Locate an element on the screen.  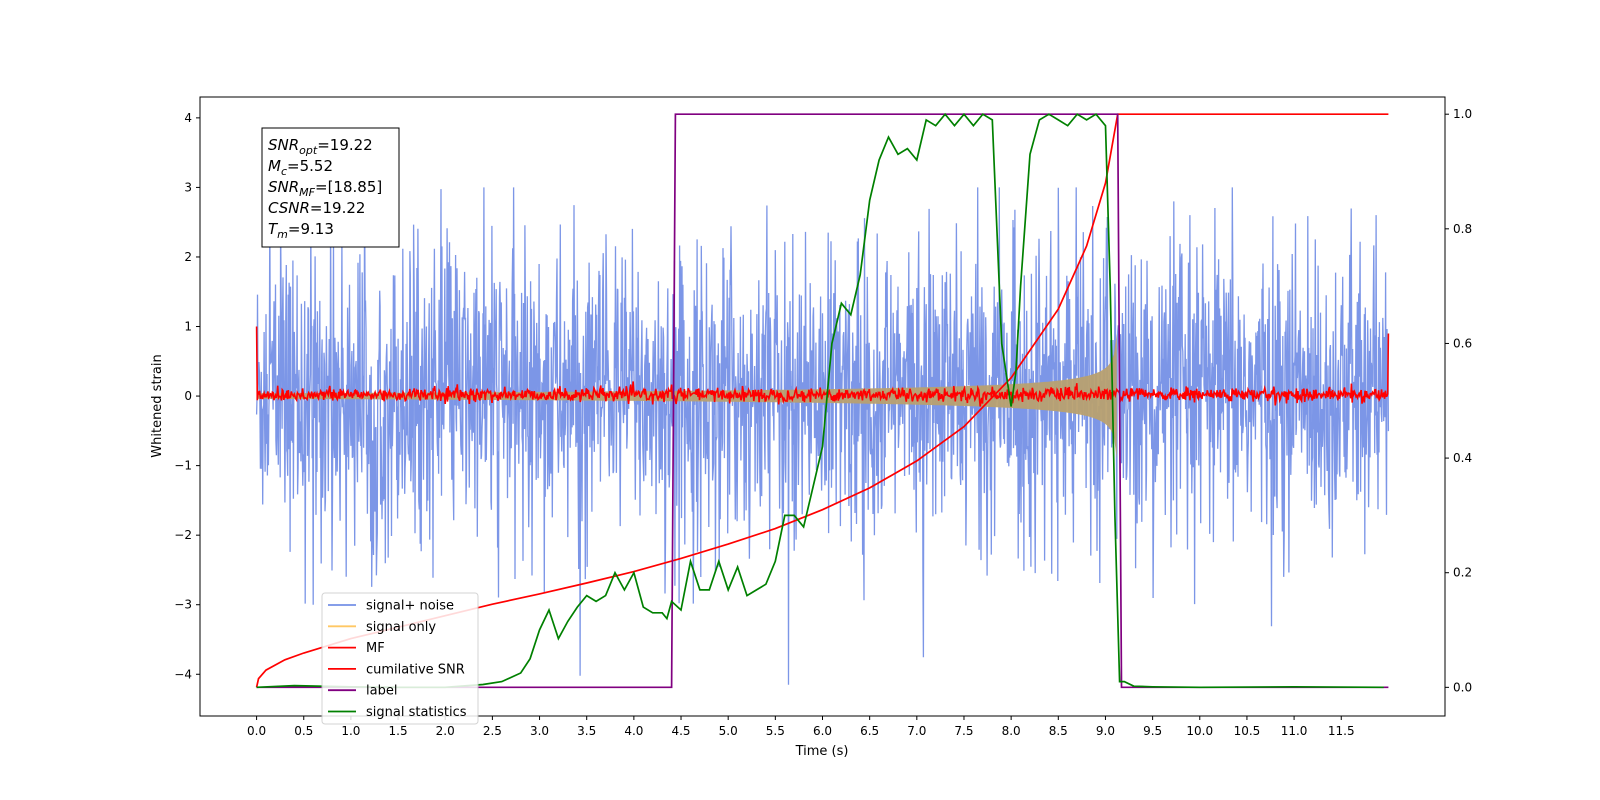
legend-label: signal only is located at coordinates (401, 627).